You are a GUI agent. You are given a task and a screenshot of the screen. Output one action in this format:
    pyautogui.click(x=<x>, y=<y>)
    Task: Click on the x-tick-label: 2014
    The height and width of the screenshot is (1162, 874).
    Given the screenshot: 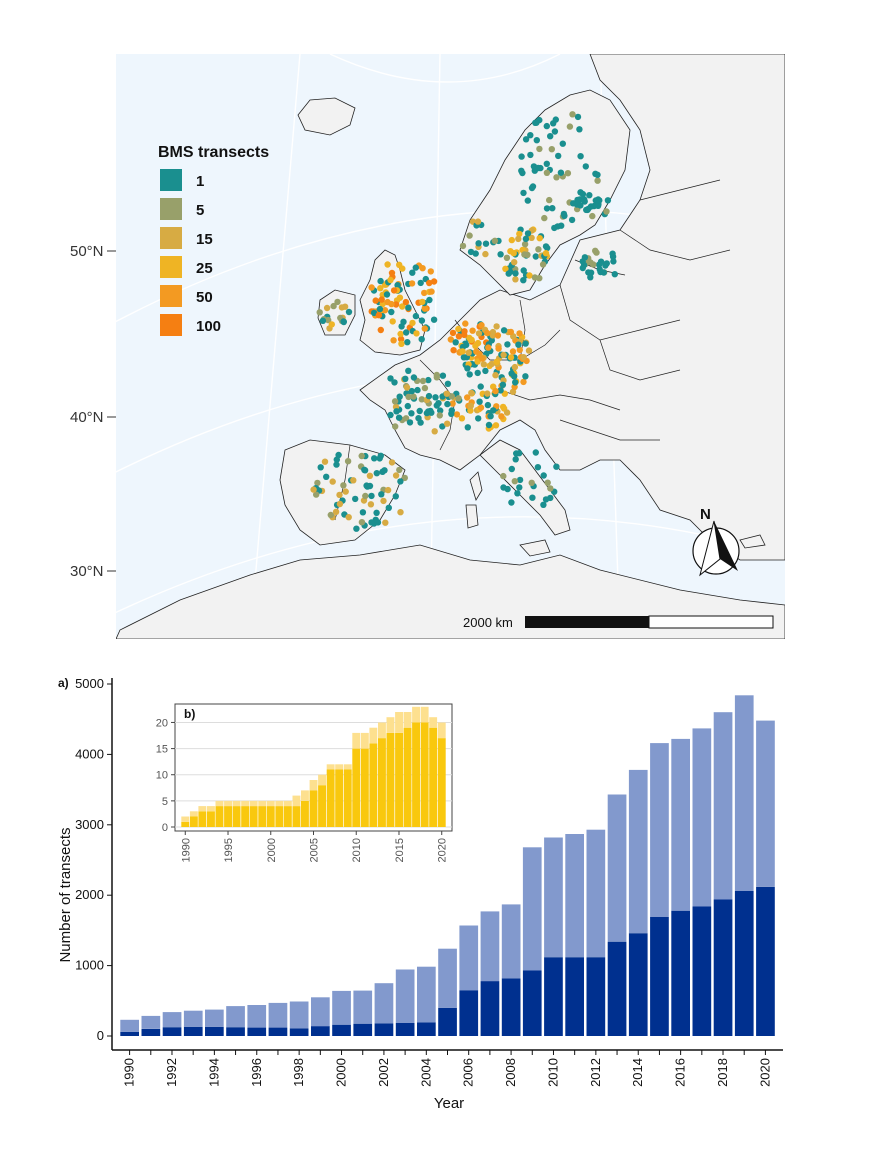 What is the action you would take?
    pyautogui.click(x=637, y=1072)
    